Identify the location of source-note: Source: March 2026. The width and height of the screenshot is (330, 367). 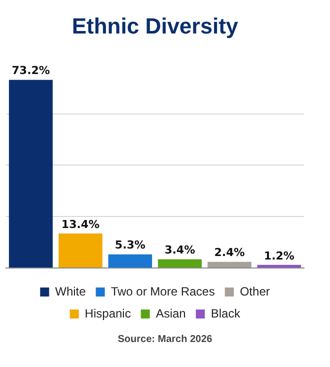
(165, 339).